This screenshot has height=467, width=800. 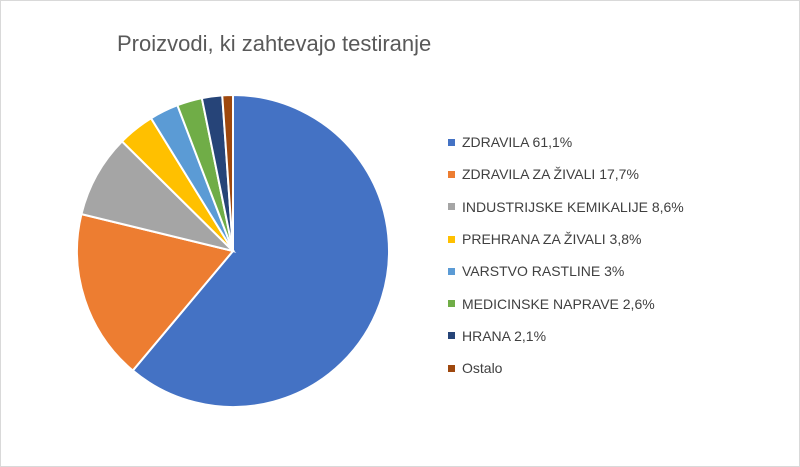 I want to click on legend-item-2: ZDRAVILA ZA ŽIVALI 17,7%, so click(x=566, y=174).